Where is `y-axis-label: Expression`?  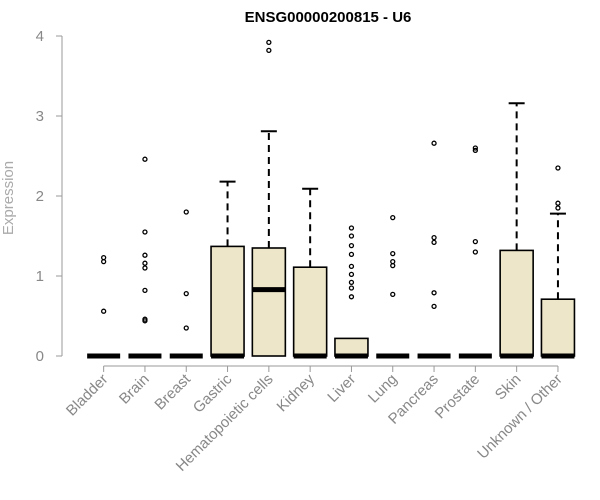 y-axis-label: Expression is located at coordinates (8, 198).